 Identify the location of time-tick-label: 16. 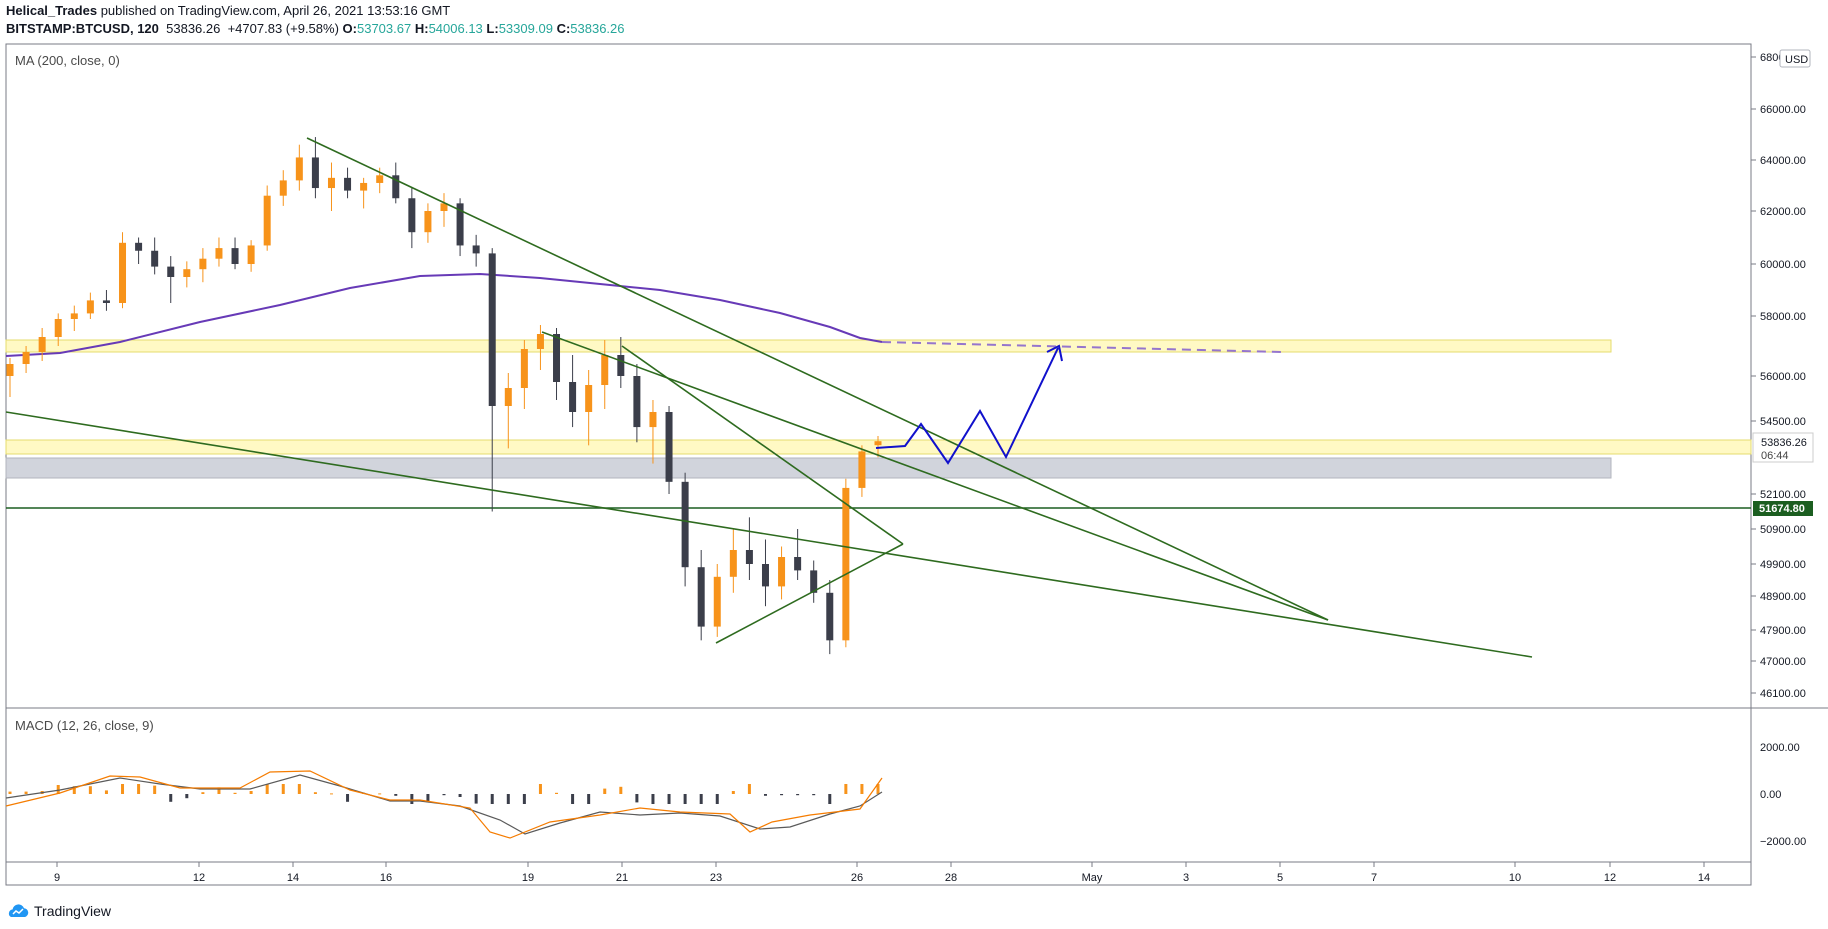
(386, 878).